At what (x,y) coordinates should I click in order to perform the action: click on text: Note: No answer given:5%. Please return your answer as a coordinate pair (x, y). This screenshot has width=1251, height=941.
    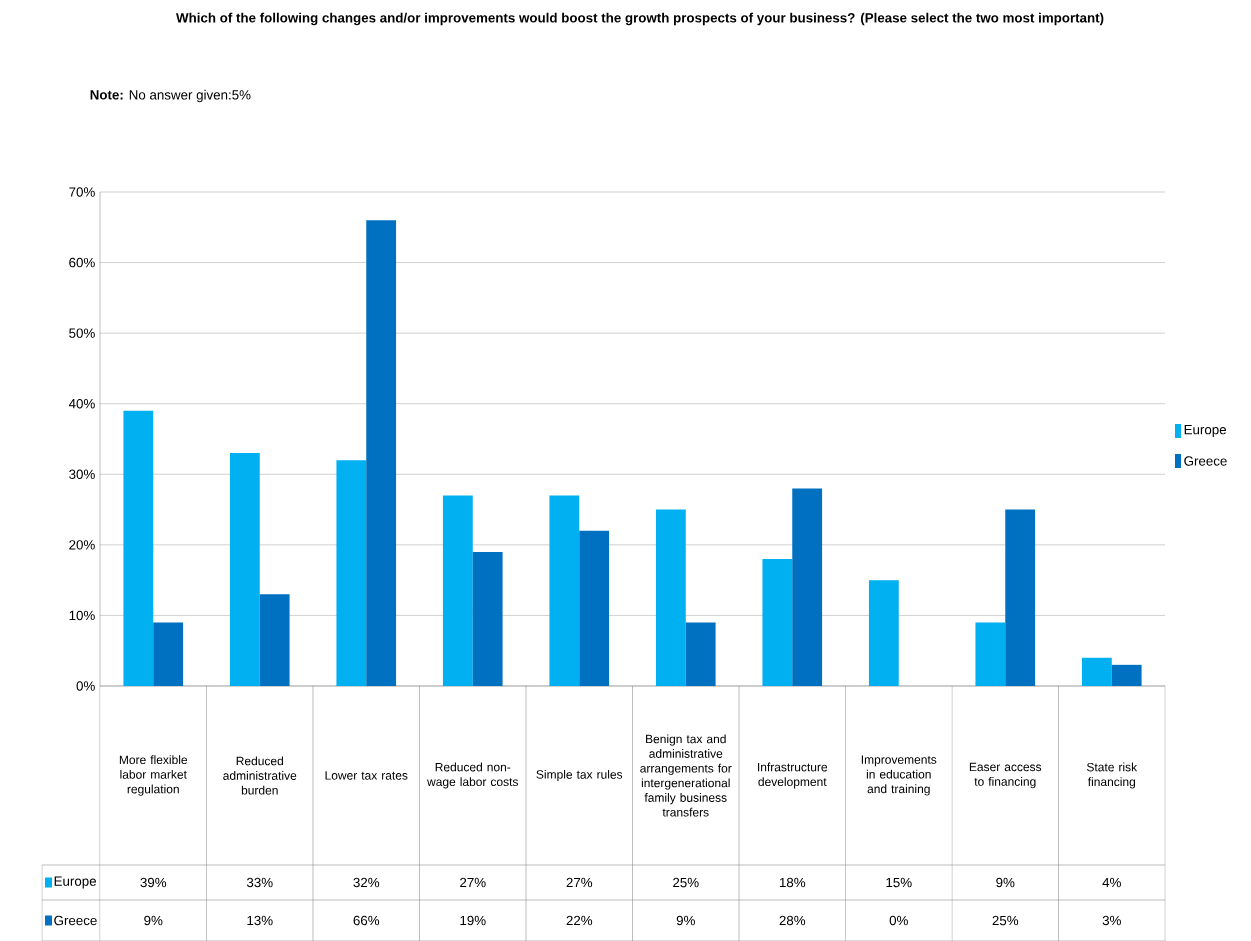
    Looking at the image, I should click on (170, 96).